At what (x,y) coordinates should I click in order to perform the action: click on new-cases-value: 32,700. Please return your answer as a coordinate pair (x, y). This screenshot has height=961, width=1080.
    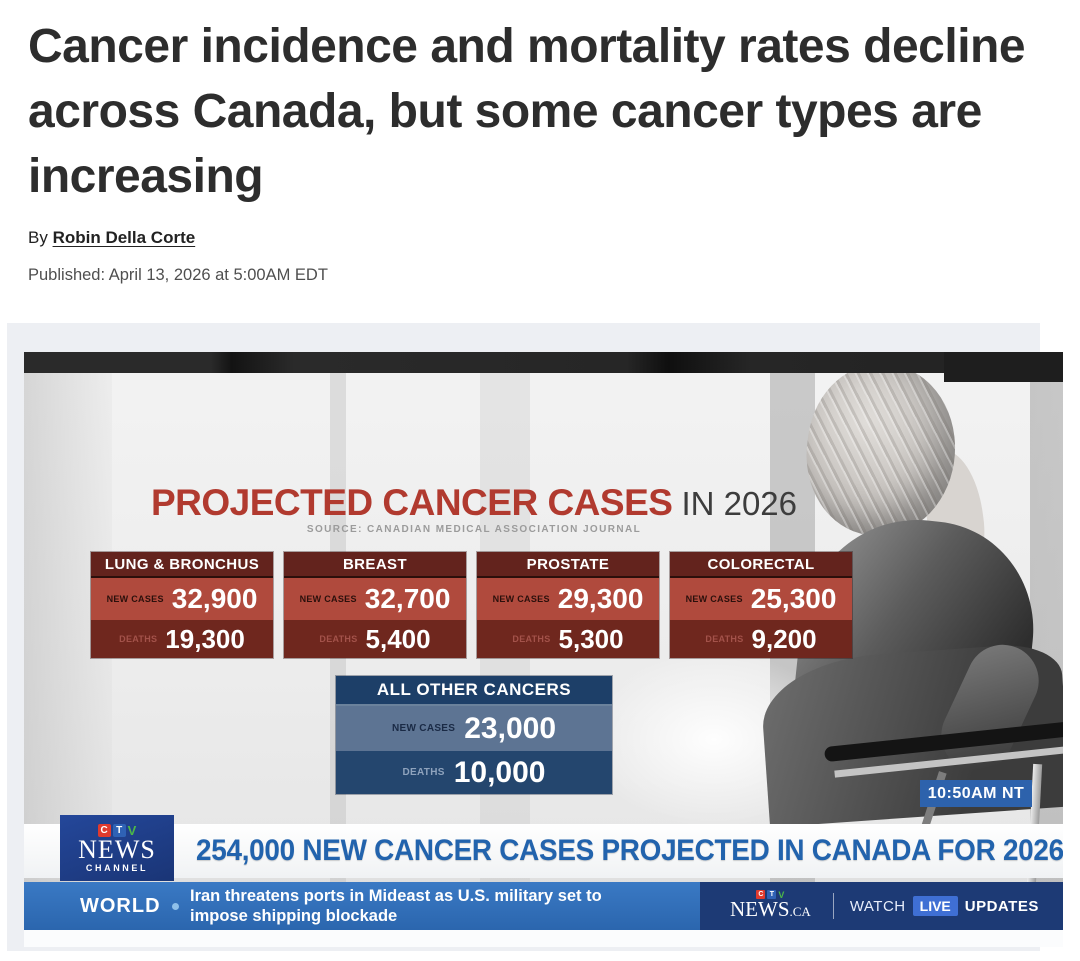
    Looking at the image, I should click on (407, 598).